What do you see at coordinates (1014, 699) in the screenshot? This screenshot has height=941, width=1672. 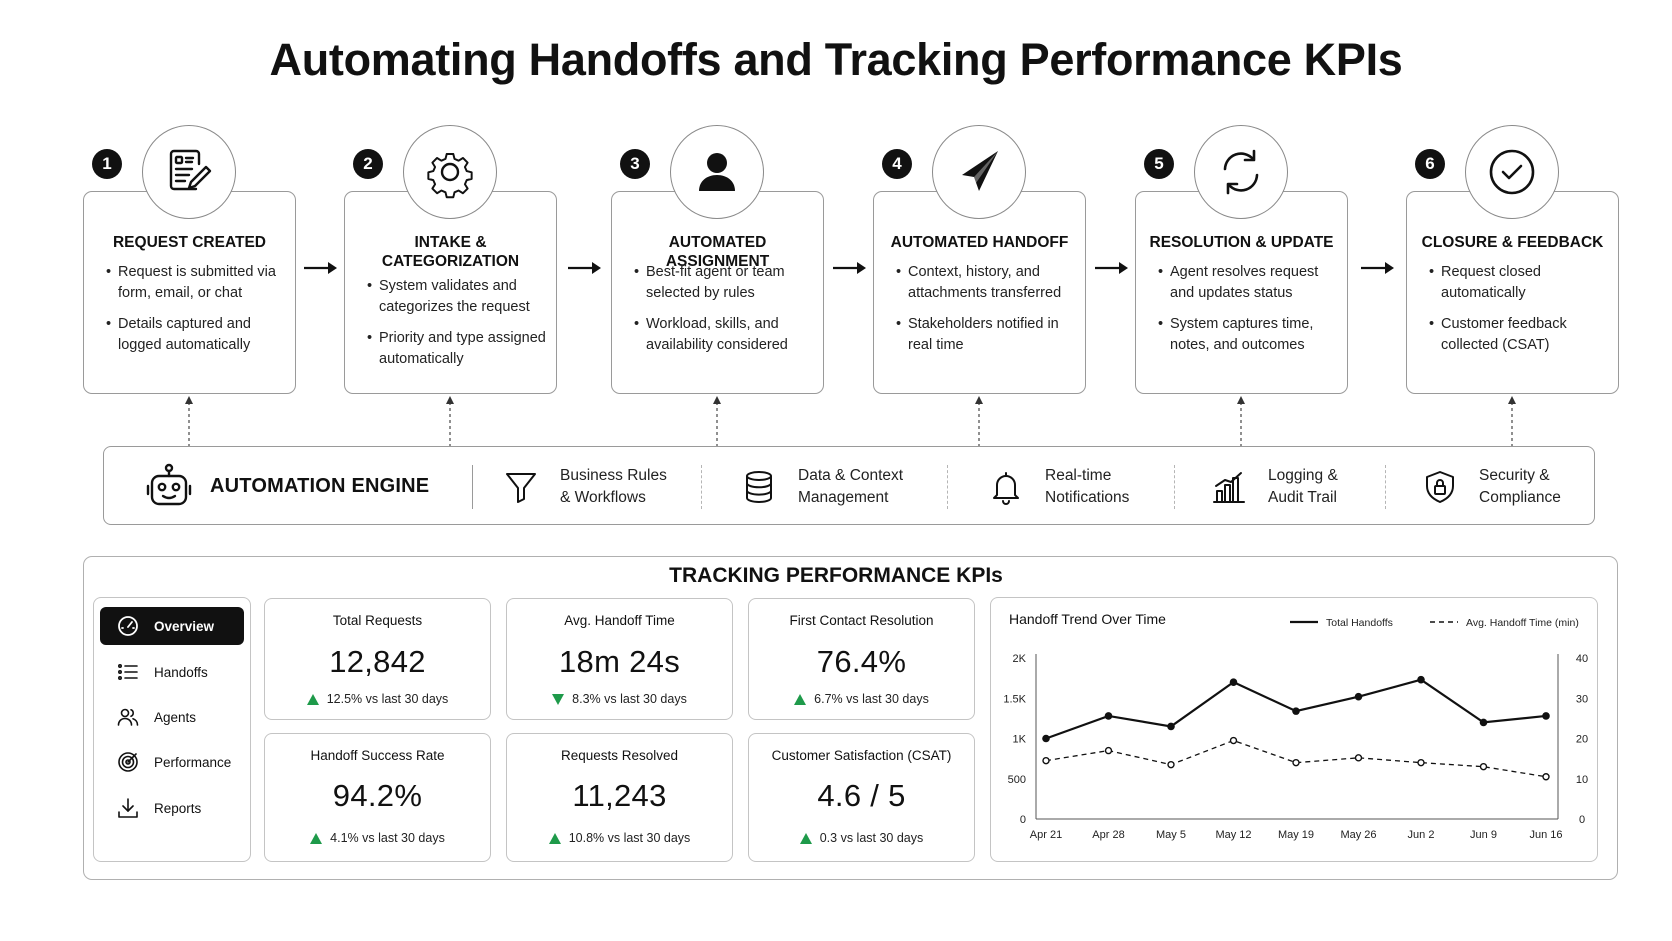 I see `y-left-tick-label: 1.5K` at bounding box center [1014, 699].